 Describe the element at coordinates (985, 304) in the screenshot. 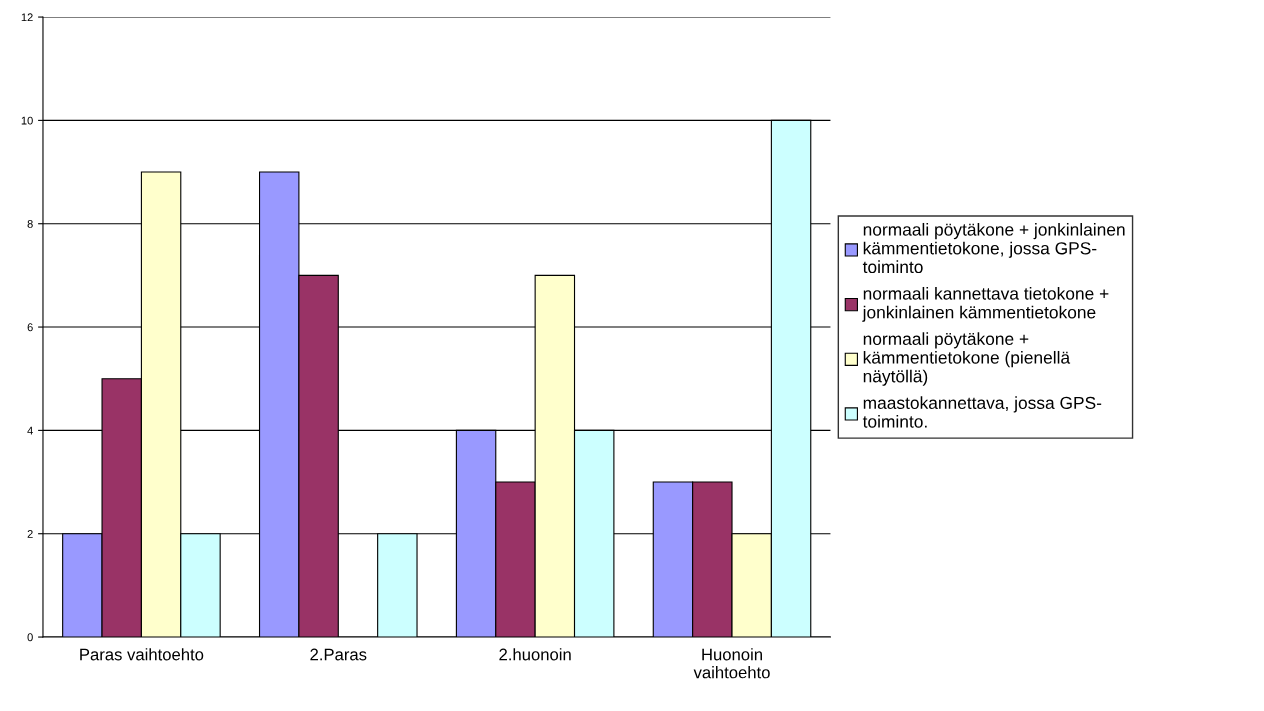

I see `legend-label: normaali kannettava tietokone + jonkinlainen kämmentietokone` at that location.